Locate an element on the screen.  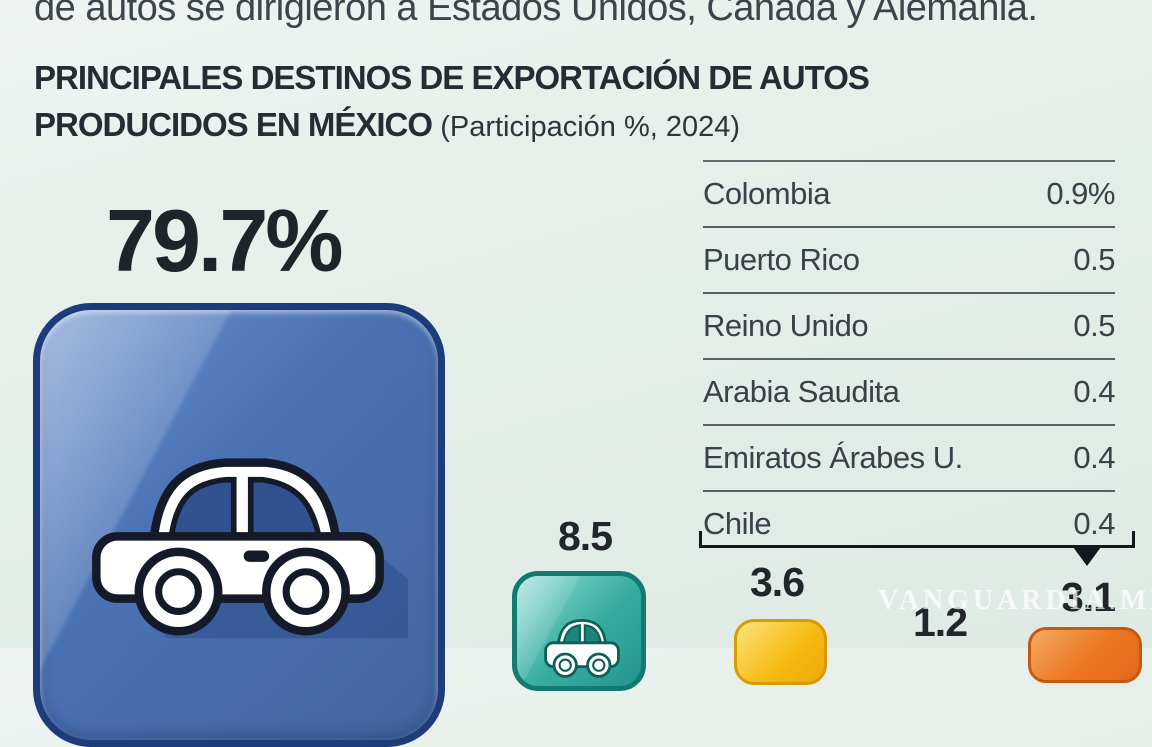
table-row: Arabia Saudita 0.4 is located at coordinates (909, 393).